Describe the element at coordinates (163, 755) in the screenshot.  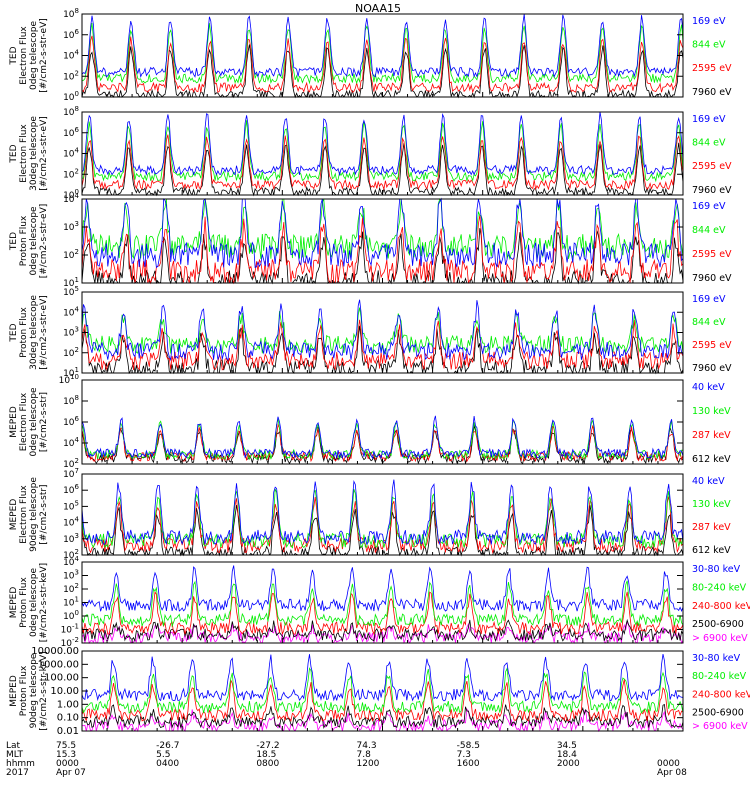
I see `x-tick-label: 5.5` at that location.